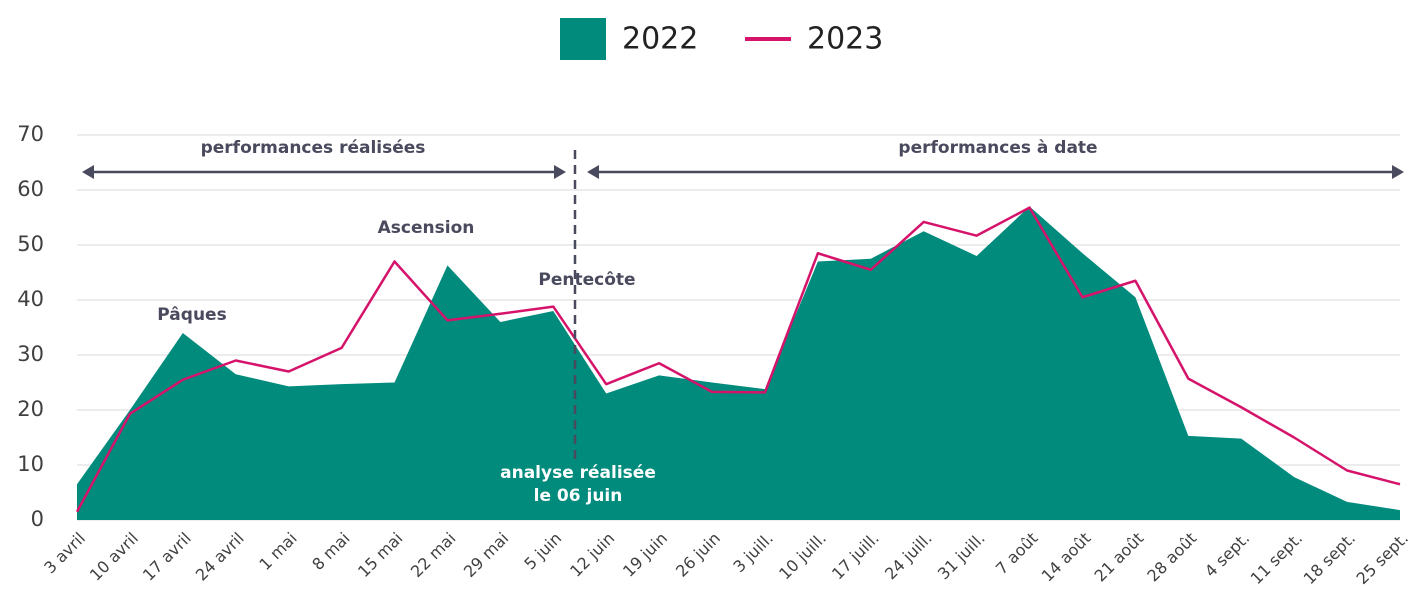 The height and width of the screenshot is (606, 1421). What do you see at coordinates (330, 551) in the screenshot?
I see `x-tick-label: 8 mai` at bounding box center [330, 551].